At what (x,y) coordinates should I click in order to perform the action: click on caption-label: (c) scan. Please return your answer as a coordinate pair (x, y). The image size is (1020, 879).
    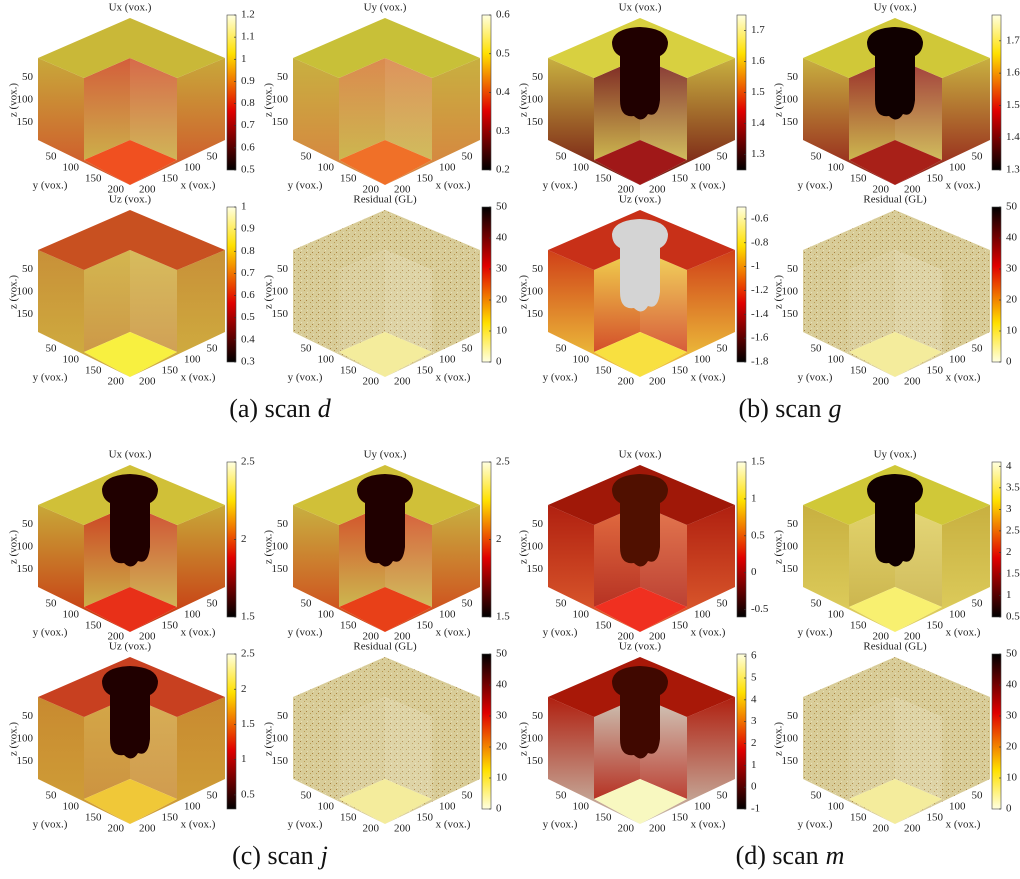
    Looking at the image, I should click on (273, 855).